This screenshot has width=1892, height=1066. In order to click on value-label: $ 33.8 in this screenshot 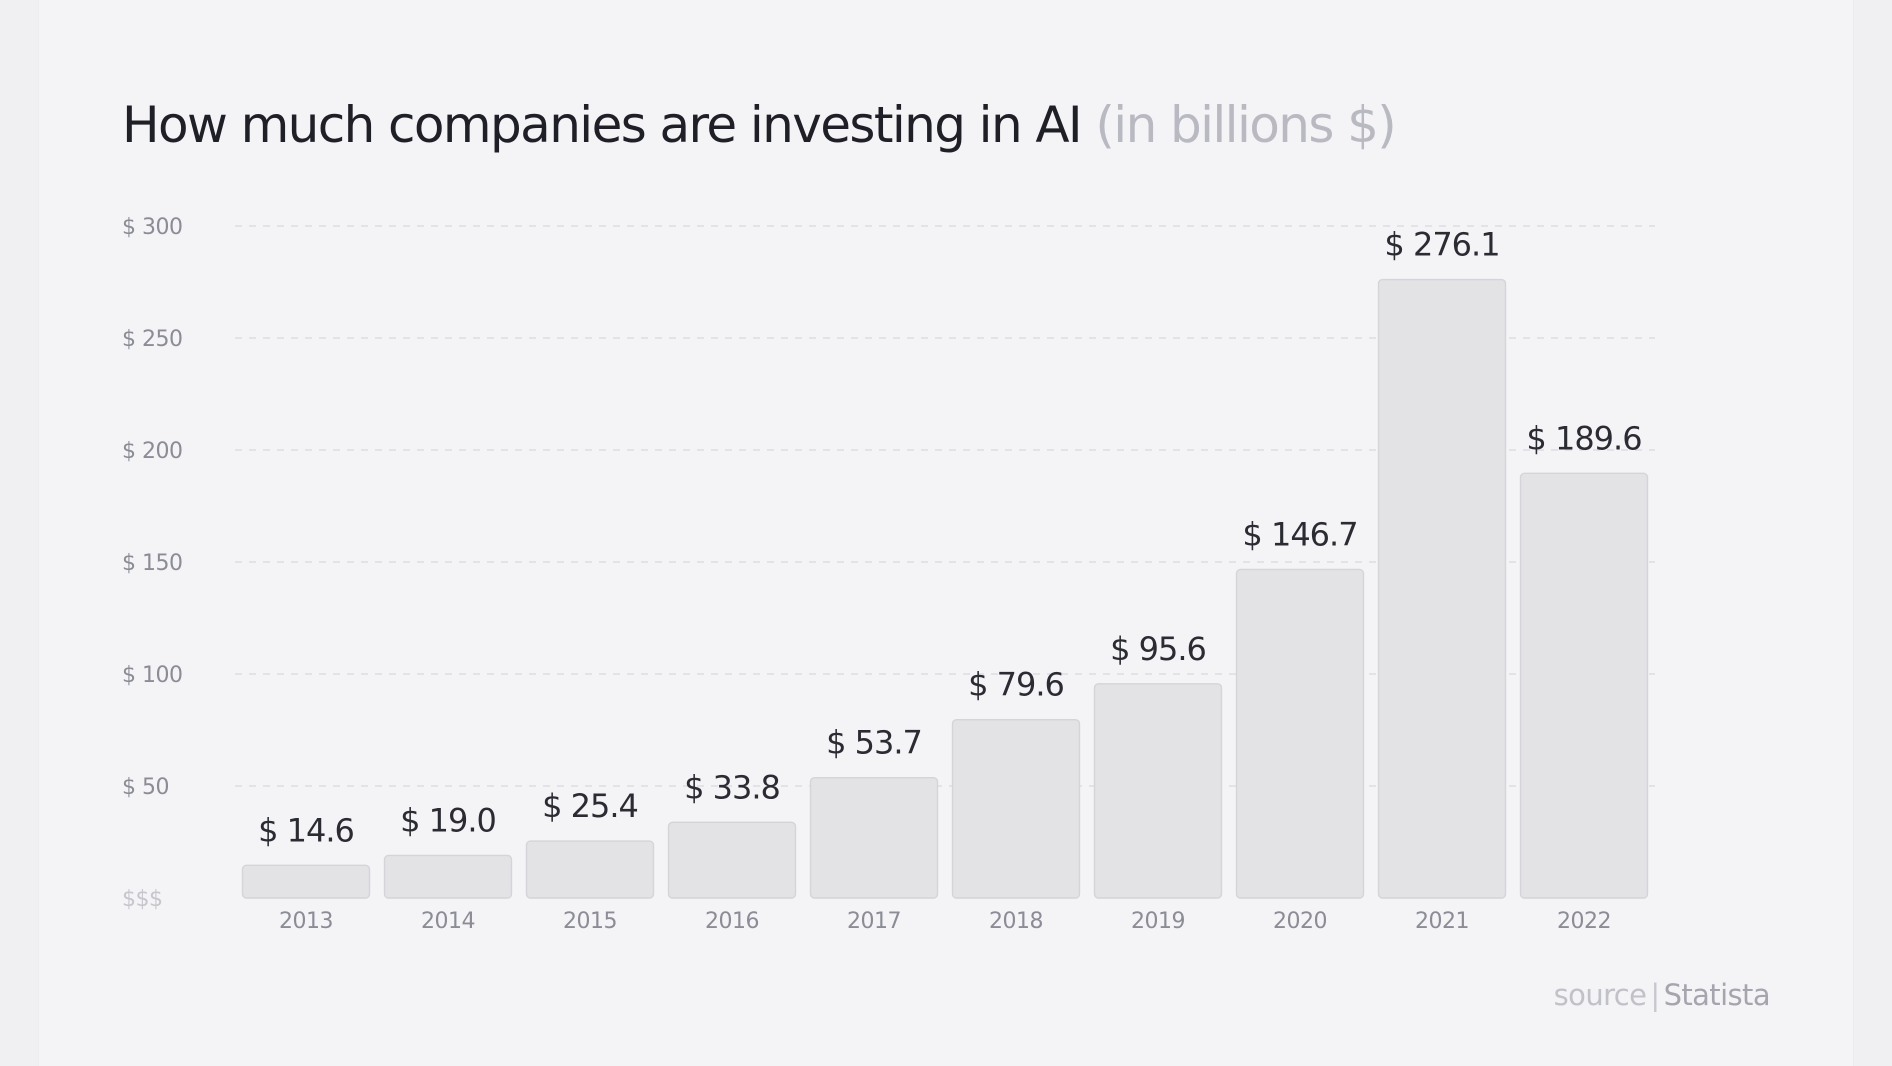, I will do `click(732, 787)`.